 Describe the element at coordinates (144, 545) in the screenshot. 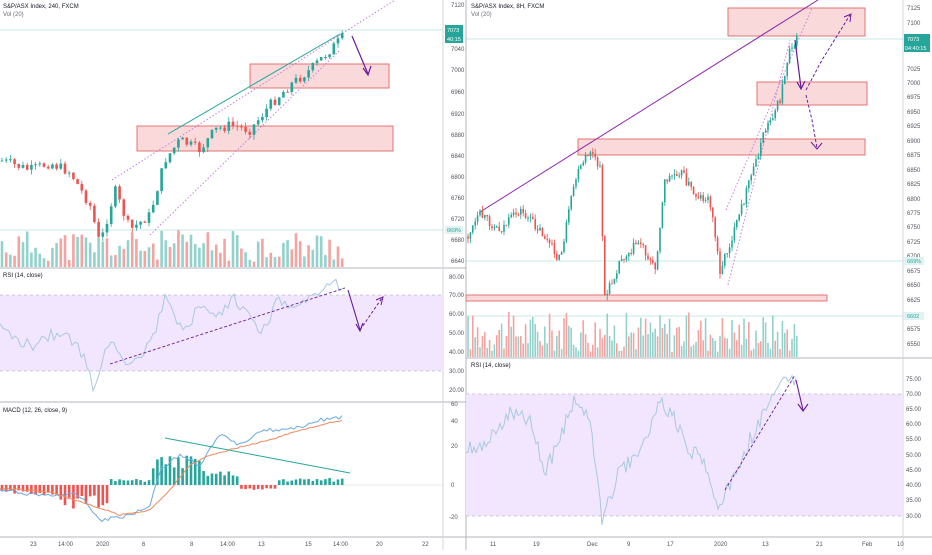

I see `time-tick: 6` at that location.